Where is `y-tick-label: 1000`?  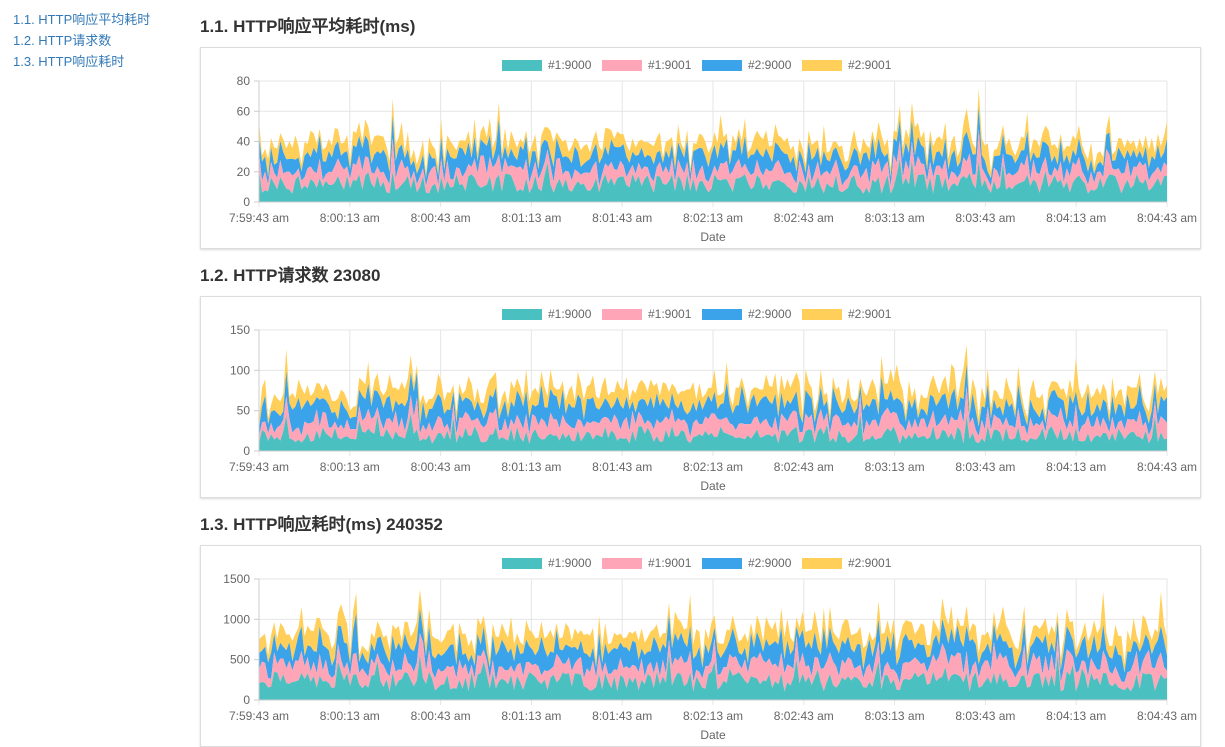 y-tick-label: 1000 is located at coordinates (236, 619).